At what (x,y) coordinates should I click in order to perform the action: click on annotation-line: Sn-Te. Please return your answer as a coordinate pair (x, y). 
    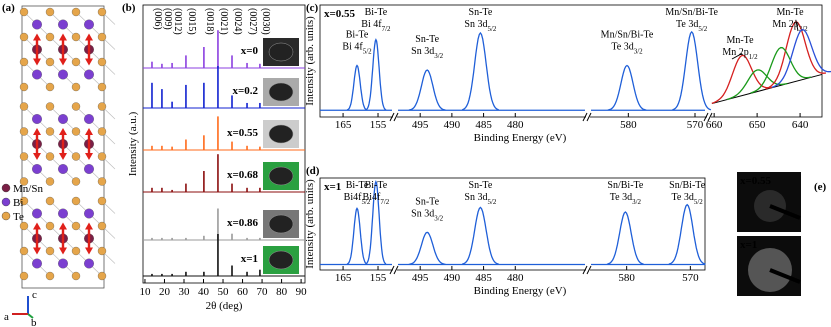
    Looking at the image, I should click on (427, 39).